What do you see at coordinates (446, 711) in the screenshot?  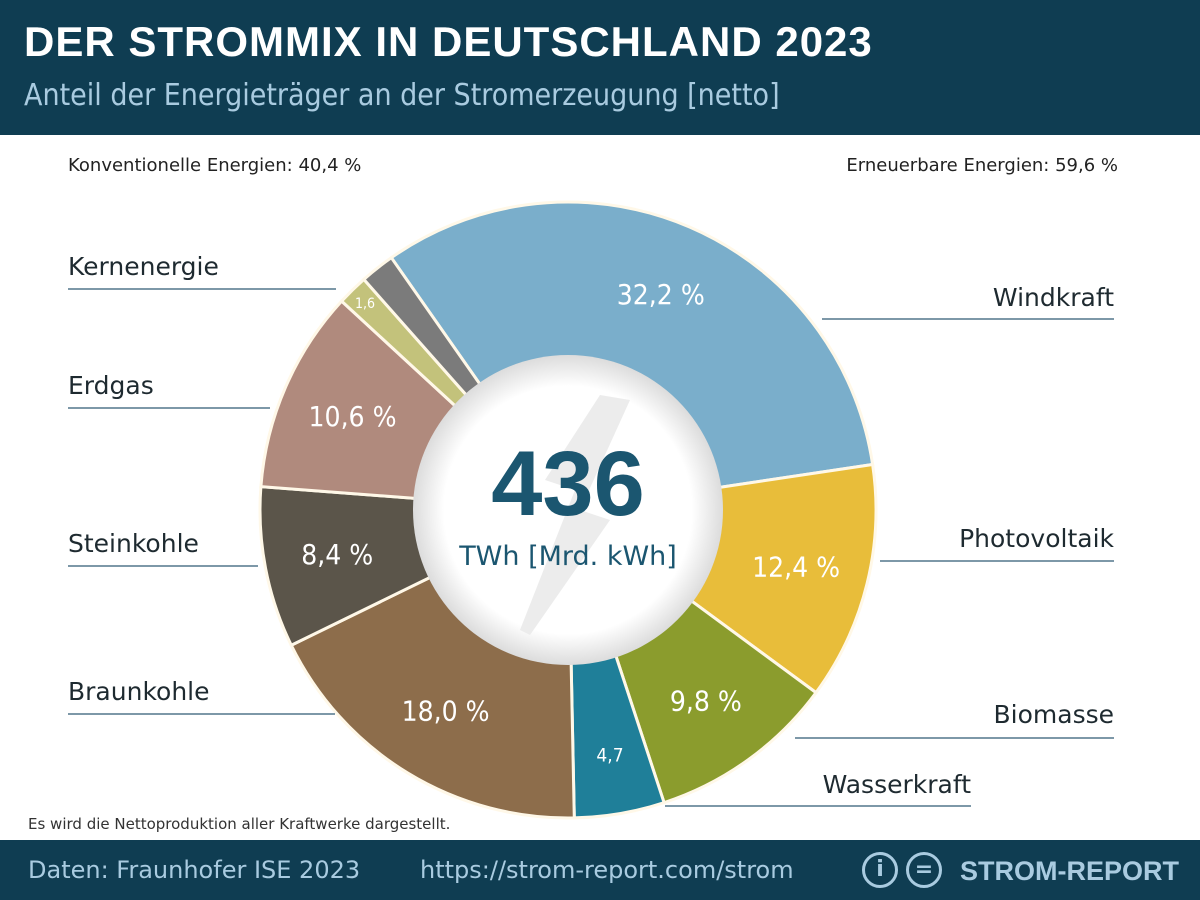 I see `value-label-braunkohle: 18,0 %` at bounding box center [446, 711].